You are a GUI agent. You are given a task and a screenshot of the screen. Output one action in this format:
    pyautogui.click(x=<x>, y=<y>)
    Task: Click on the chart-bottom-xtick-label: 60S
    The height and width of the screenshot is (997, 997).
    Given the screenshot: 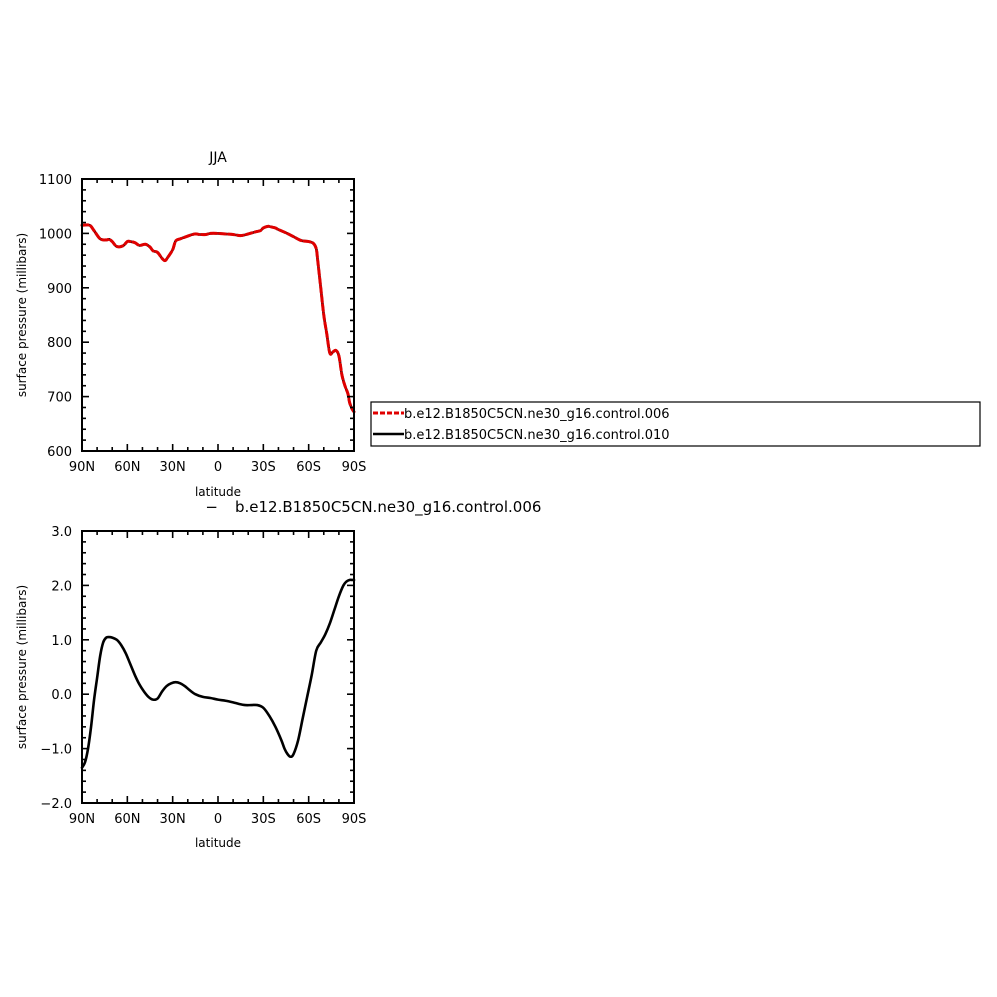 What is the action you would take?
    pyautogui.click(x=308, y=819)
    